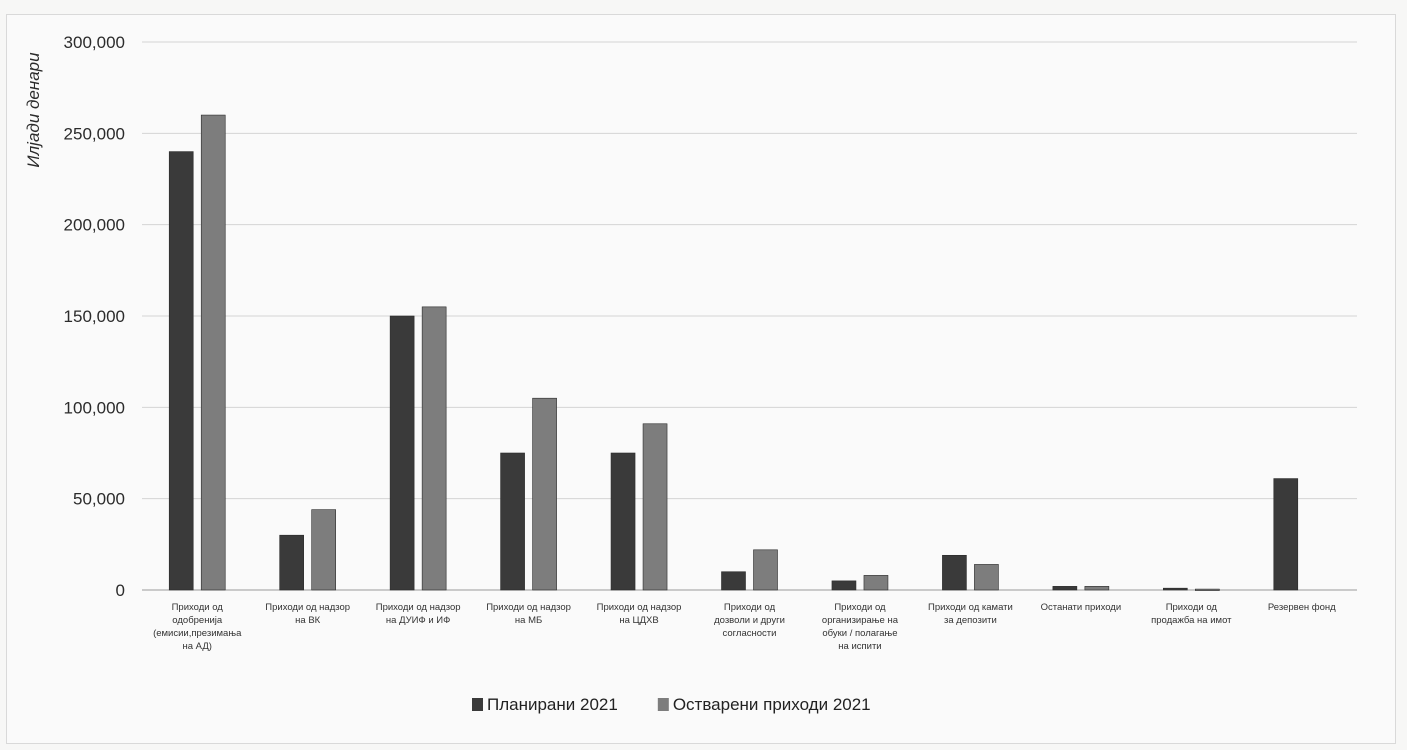  Describe the element at coordinates (772, 704) in the screenshot. I see `legend-label: Остварени приходи 2021` at that location.